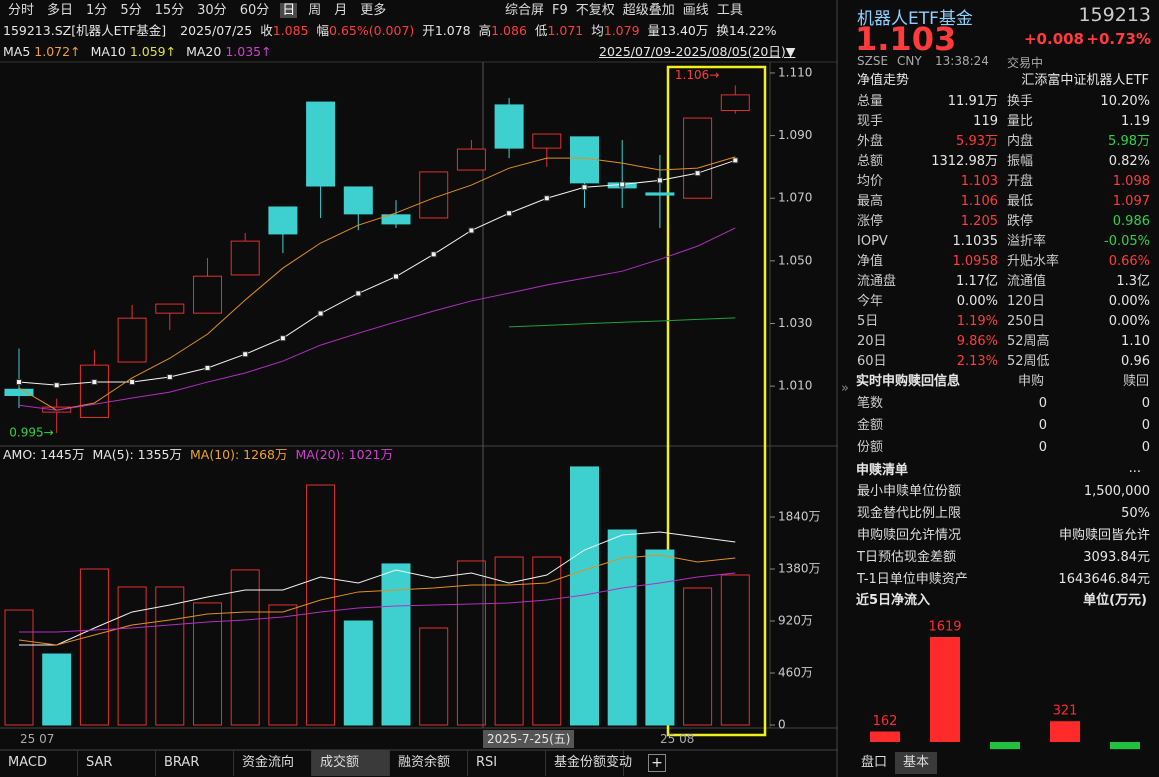 This screenshot has width=1159, height=777. What do you see at coordinates (60, 10) in the screenshot?
I see `period-tab: 多日` at bounding box center [60, 10].